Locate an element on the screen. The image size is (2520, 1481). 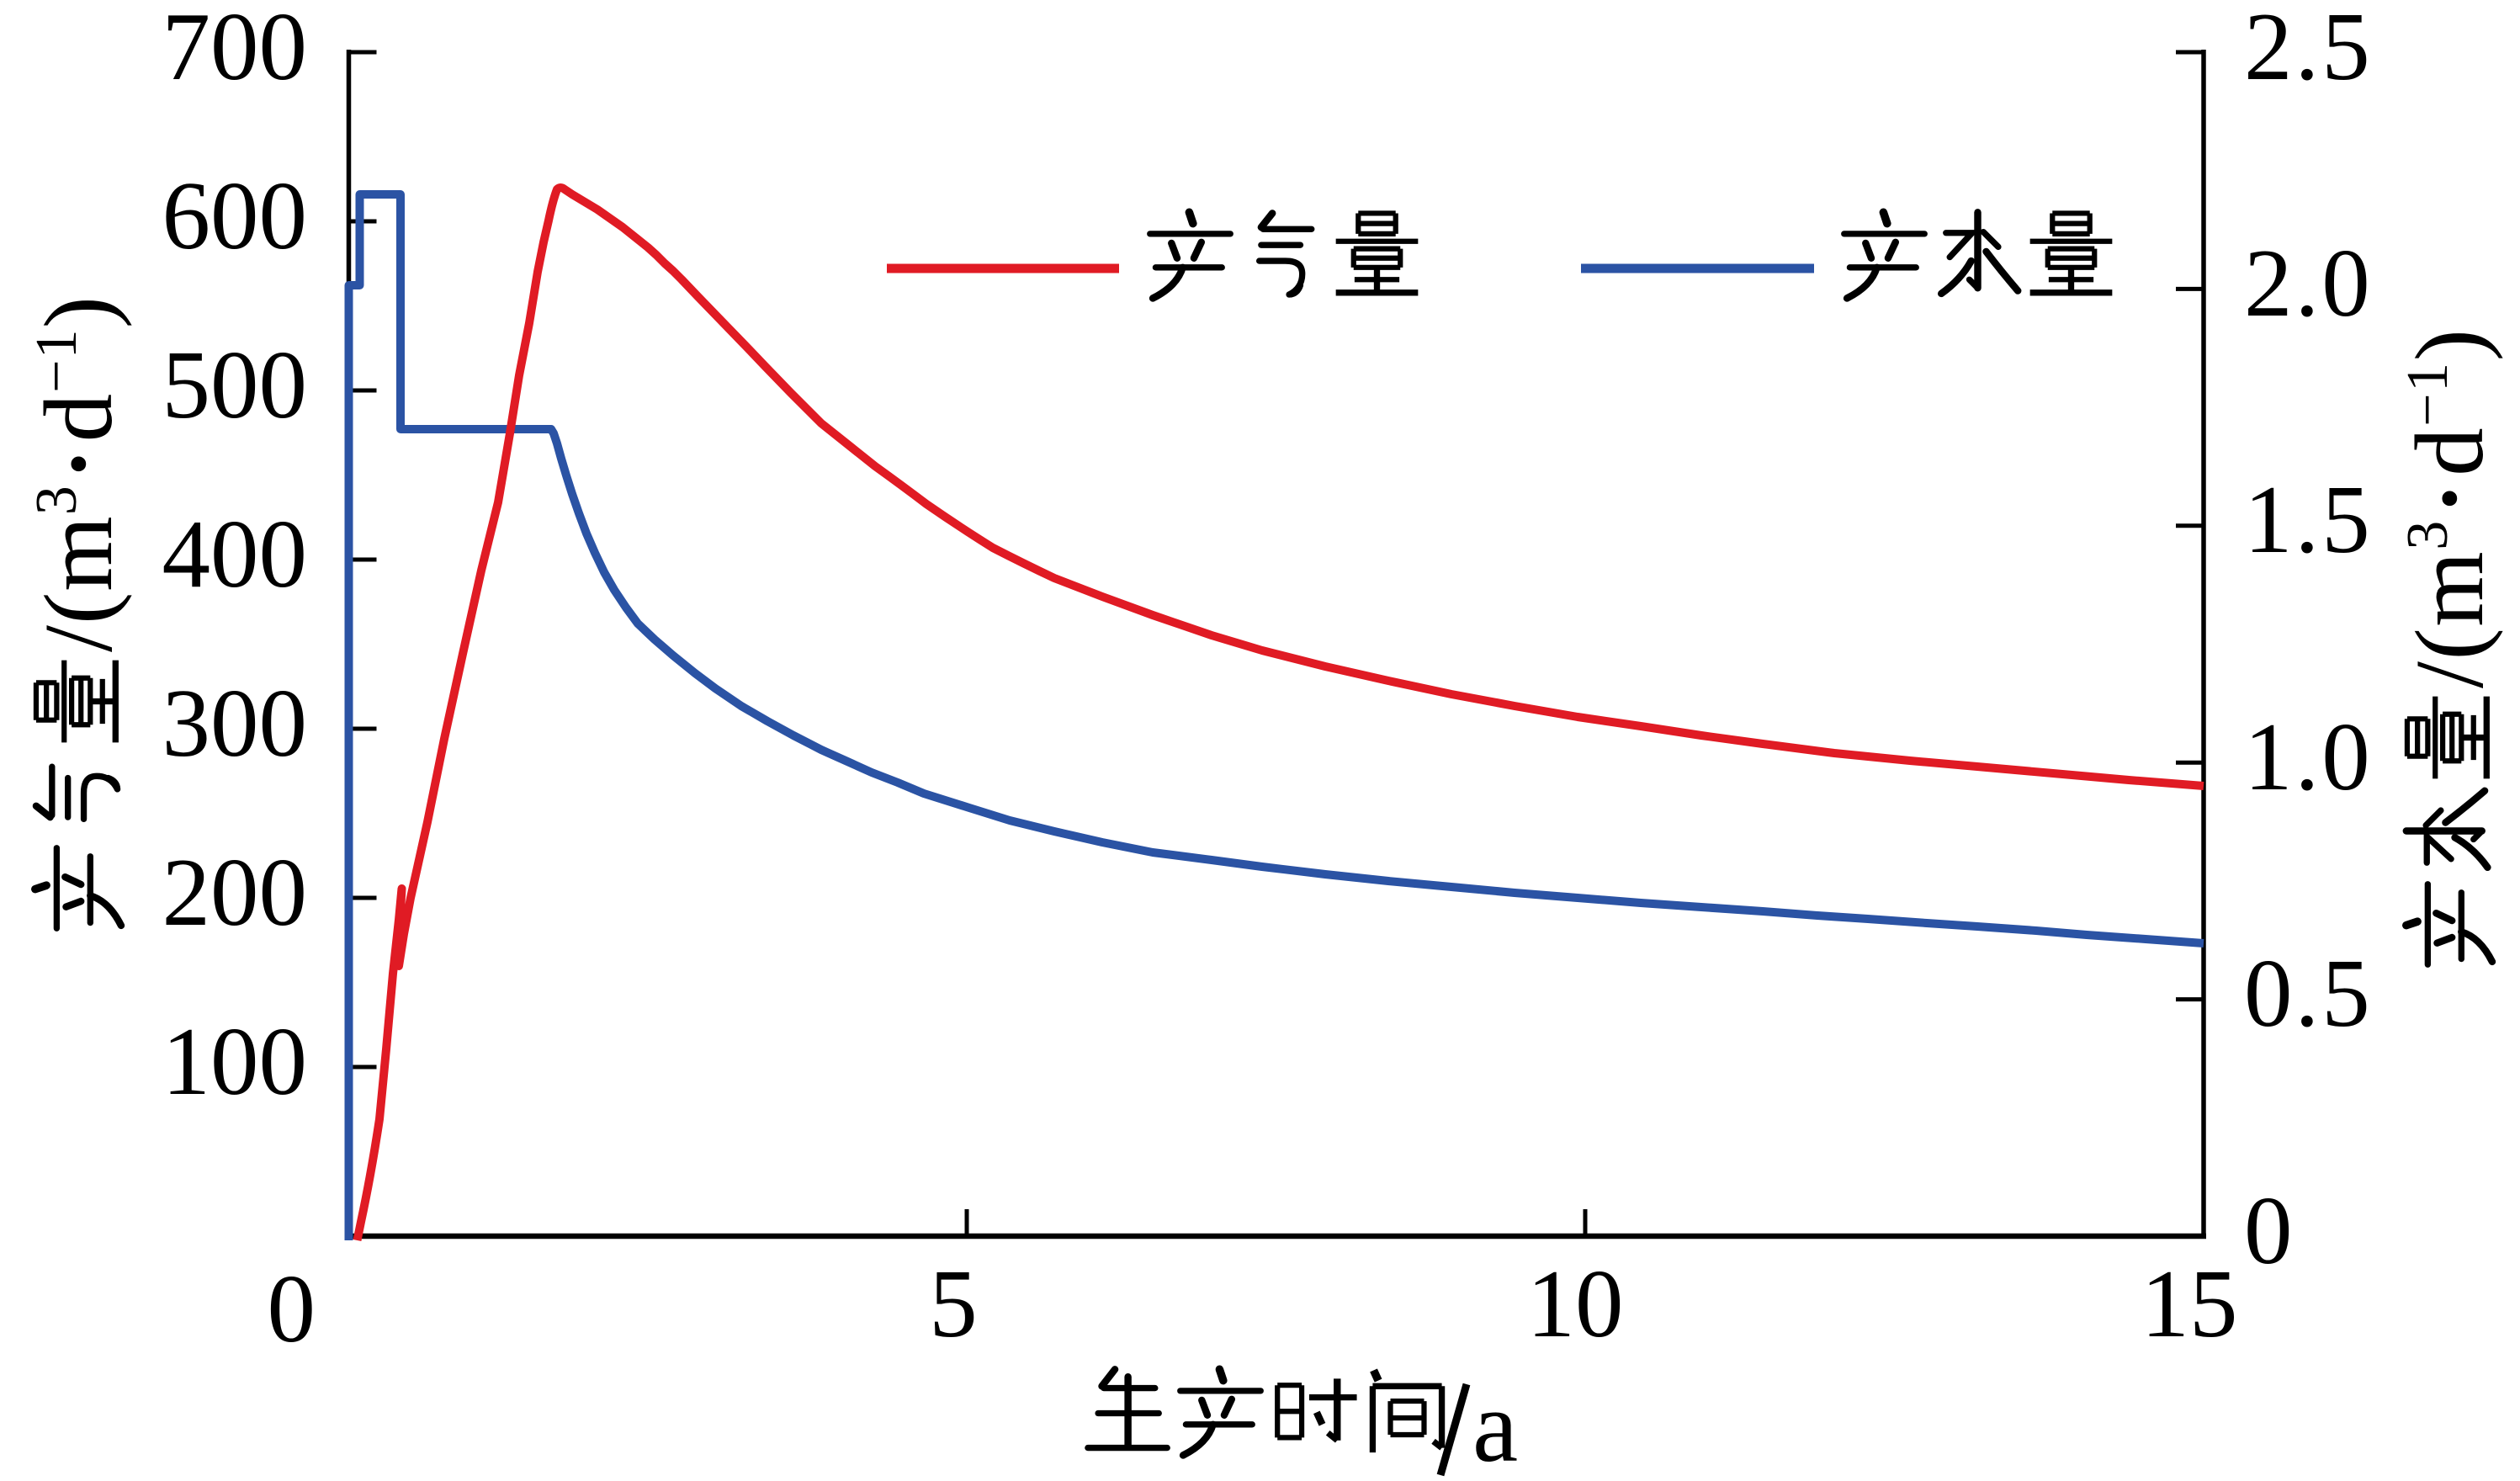
svg-text: 1.5 is located at coordinates (2308, 519).